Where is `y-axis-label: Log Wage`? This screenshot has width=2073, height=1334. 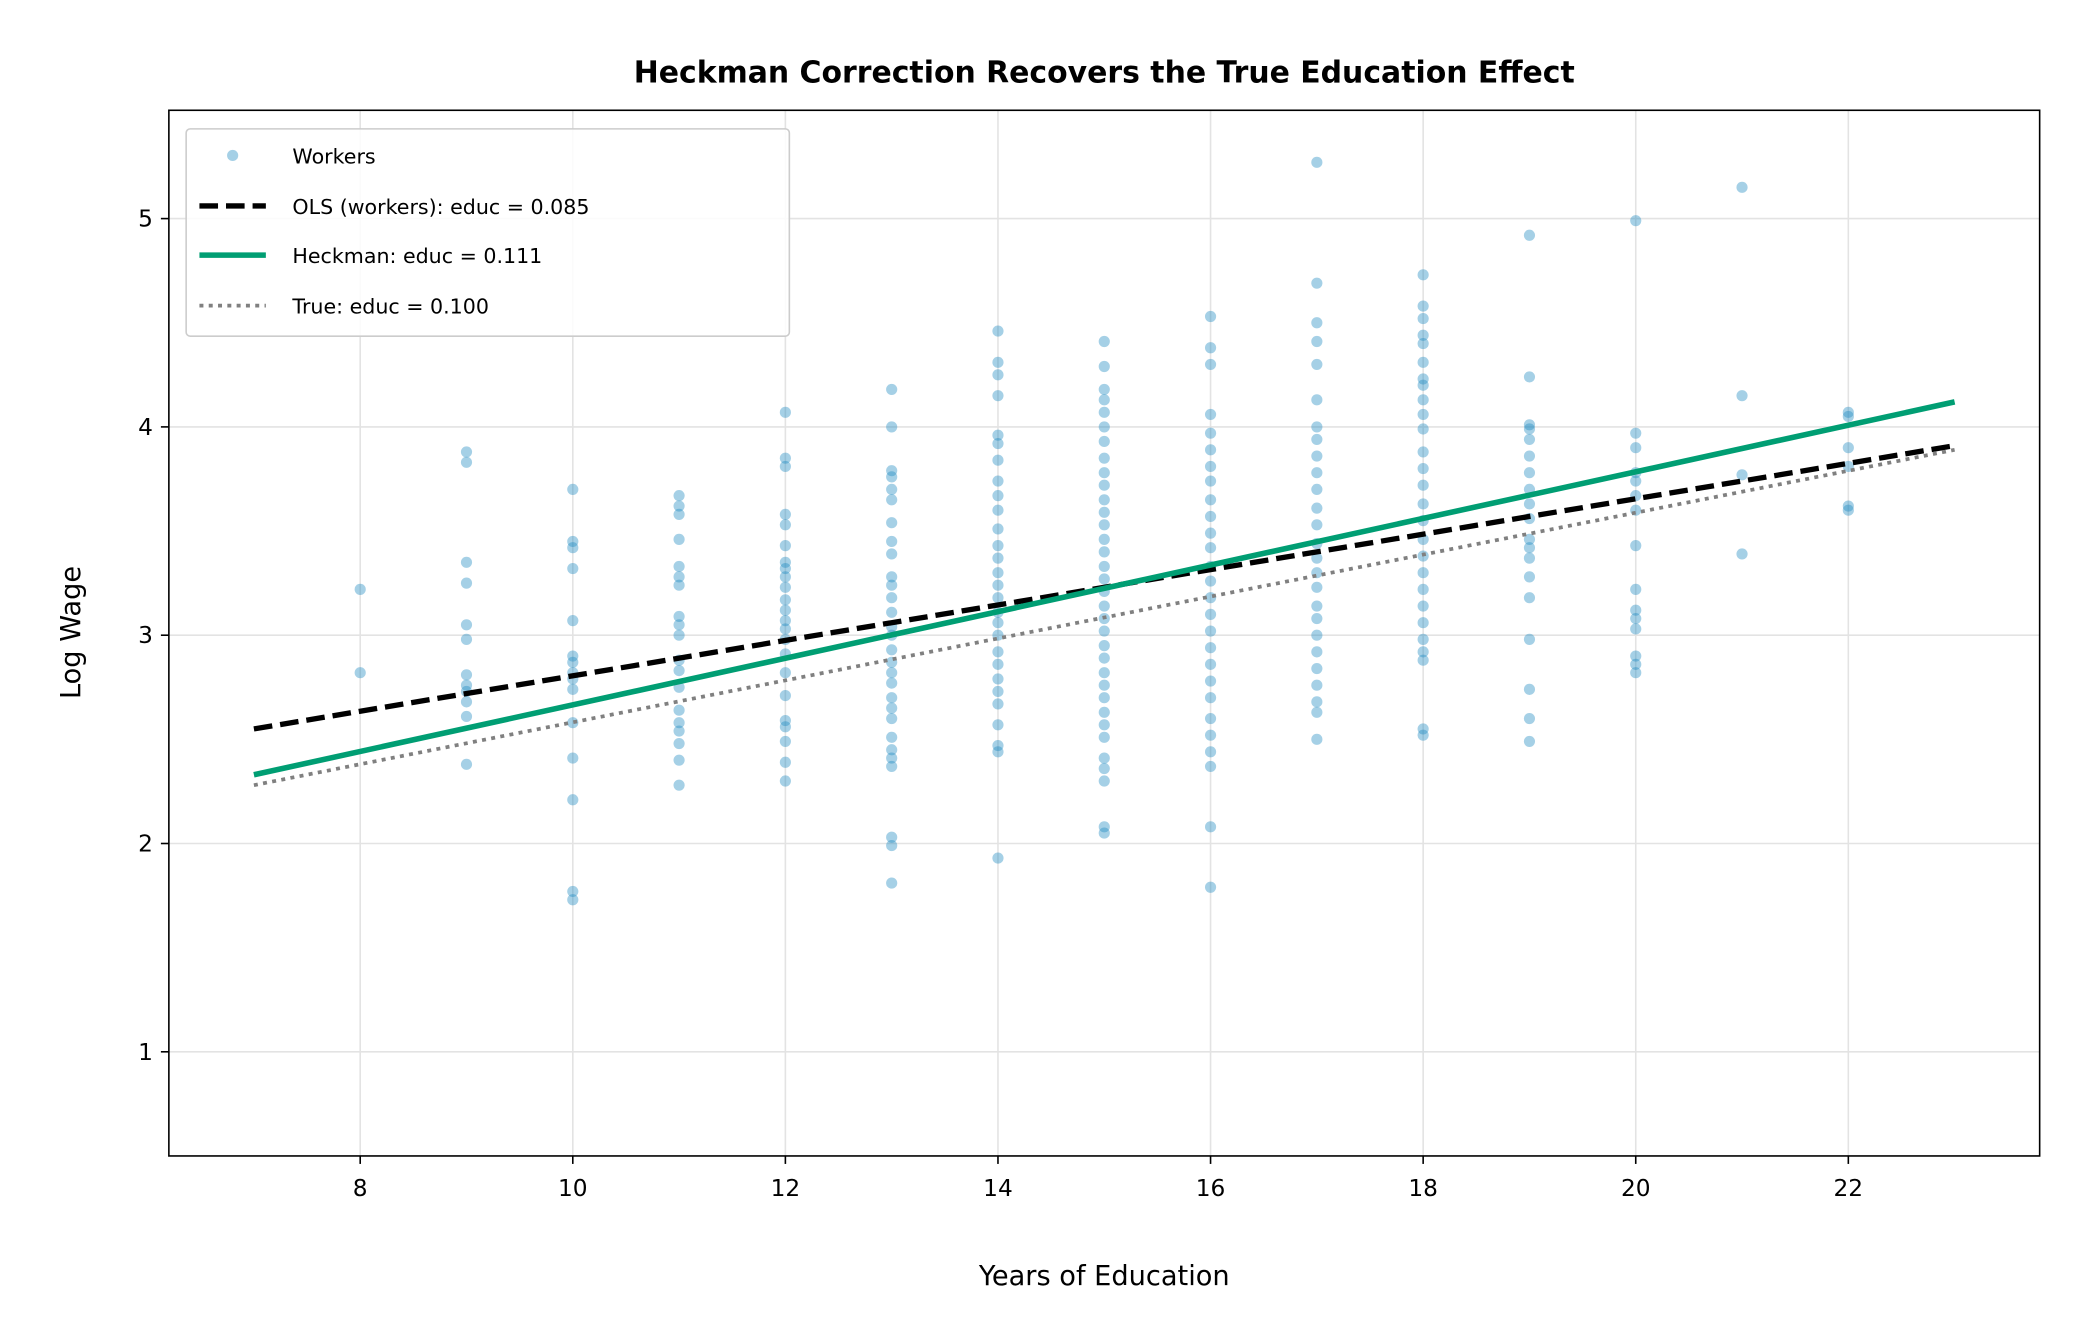
y-axis-label: Log Wage is located at coordinates (71, 632).